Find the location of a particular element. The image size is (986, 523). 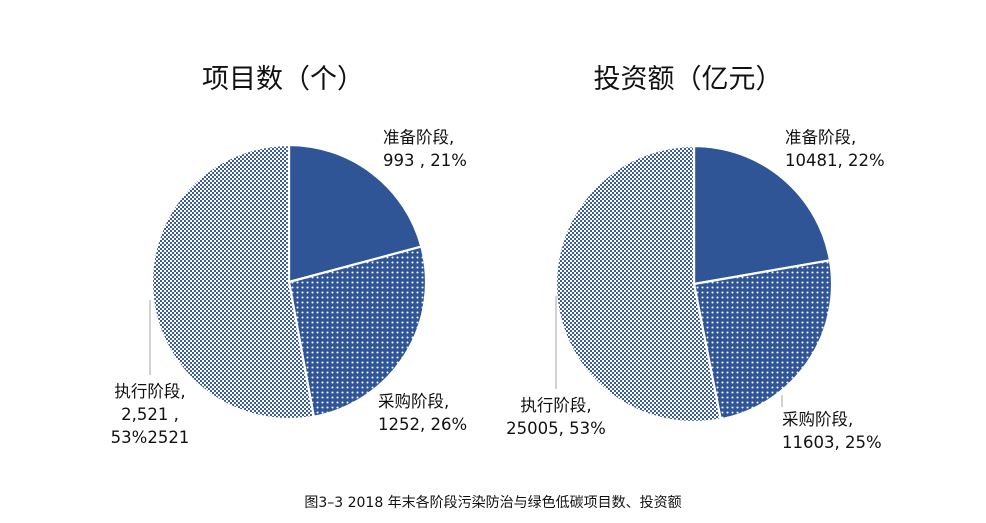

data-label-line: 53%2521 is located at coordinates (150, 437).